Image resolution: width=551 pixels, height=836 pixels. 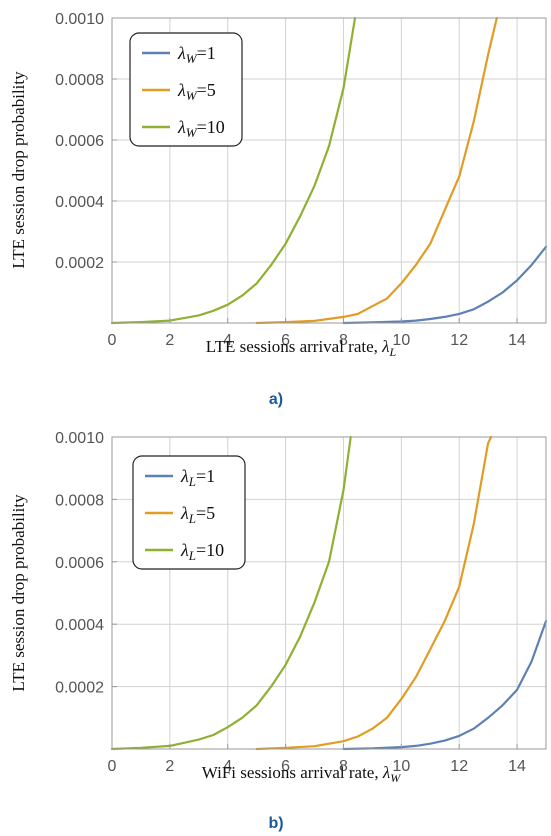 I want to click on legend-label-2: λW=5, so click(x=196, y=91).